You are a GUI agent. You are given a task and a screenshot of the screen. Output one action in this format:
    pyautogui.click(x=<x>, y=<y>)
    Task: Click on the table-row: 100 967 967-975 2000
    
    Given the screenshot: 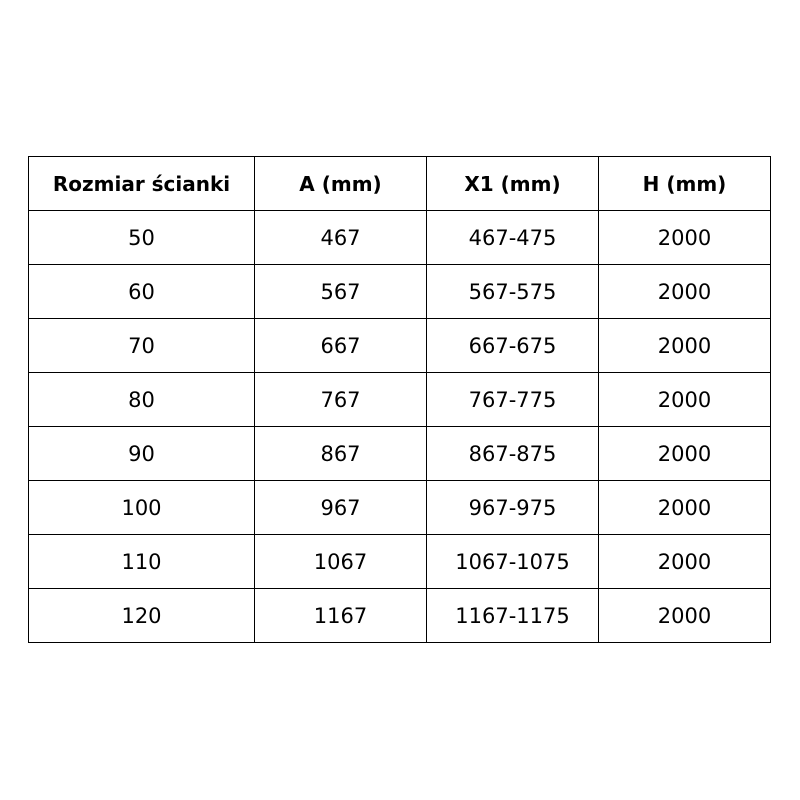 What is the action you would take?
    pyautogui.click(x=399, y=507)
    